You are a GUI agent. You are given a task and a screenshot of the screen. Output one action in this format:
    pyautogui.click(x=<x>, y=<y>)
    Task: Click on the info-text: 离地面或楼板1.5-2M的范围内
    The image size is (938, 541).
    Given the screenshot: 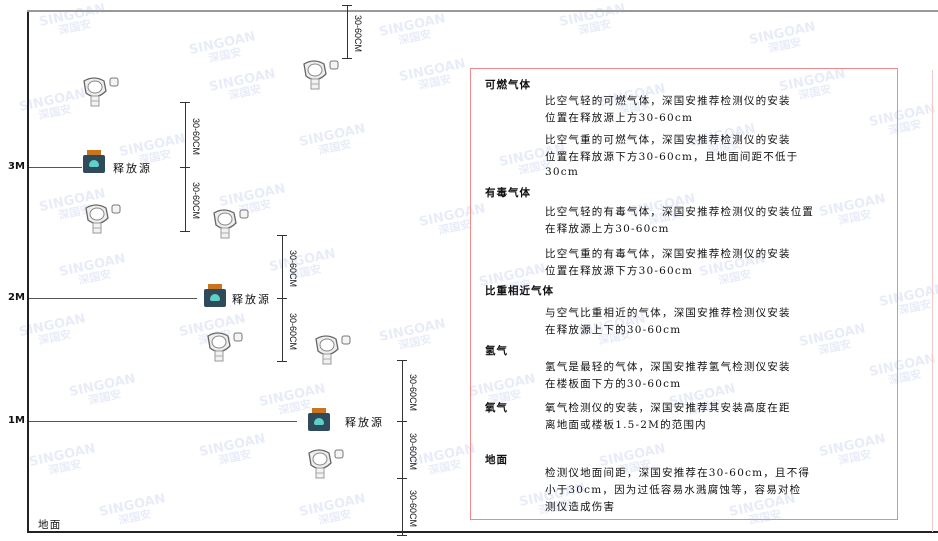 What is the action you would take?
    pyautogui.click(x=626, y=425)
    